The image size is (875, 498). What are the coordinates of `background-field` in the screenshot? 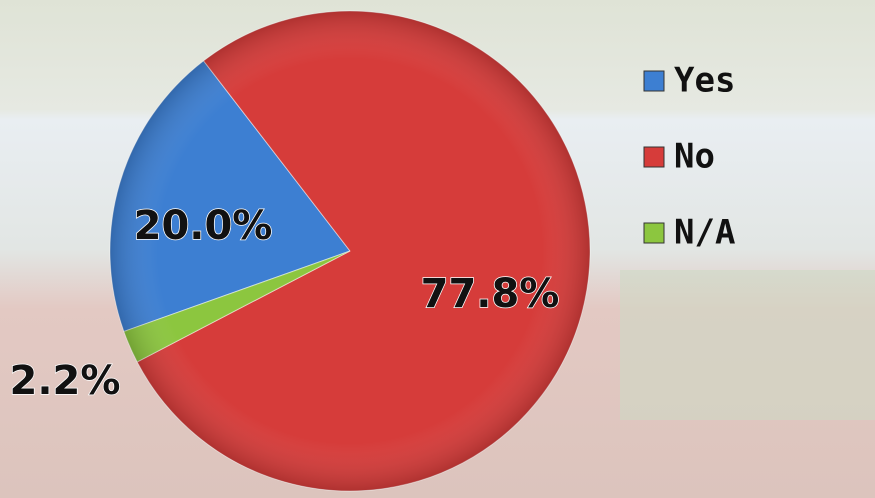 It's located at (747, 345).